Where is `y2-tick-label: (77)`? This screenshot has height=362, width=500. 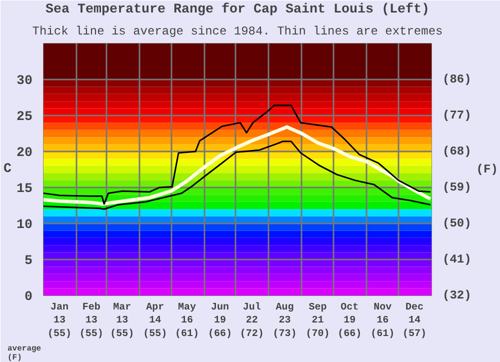 y2-tick-label: (77) is located at coordinates (457, 115).